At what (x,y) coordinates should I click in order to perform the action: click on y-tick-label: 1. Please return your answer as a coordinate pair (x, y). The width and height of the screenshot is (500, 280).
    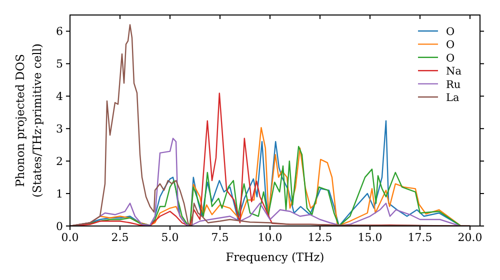
    Looking at the image, I should click on (59, 194).